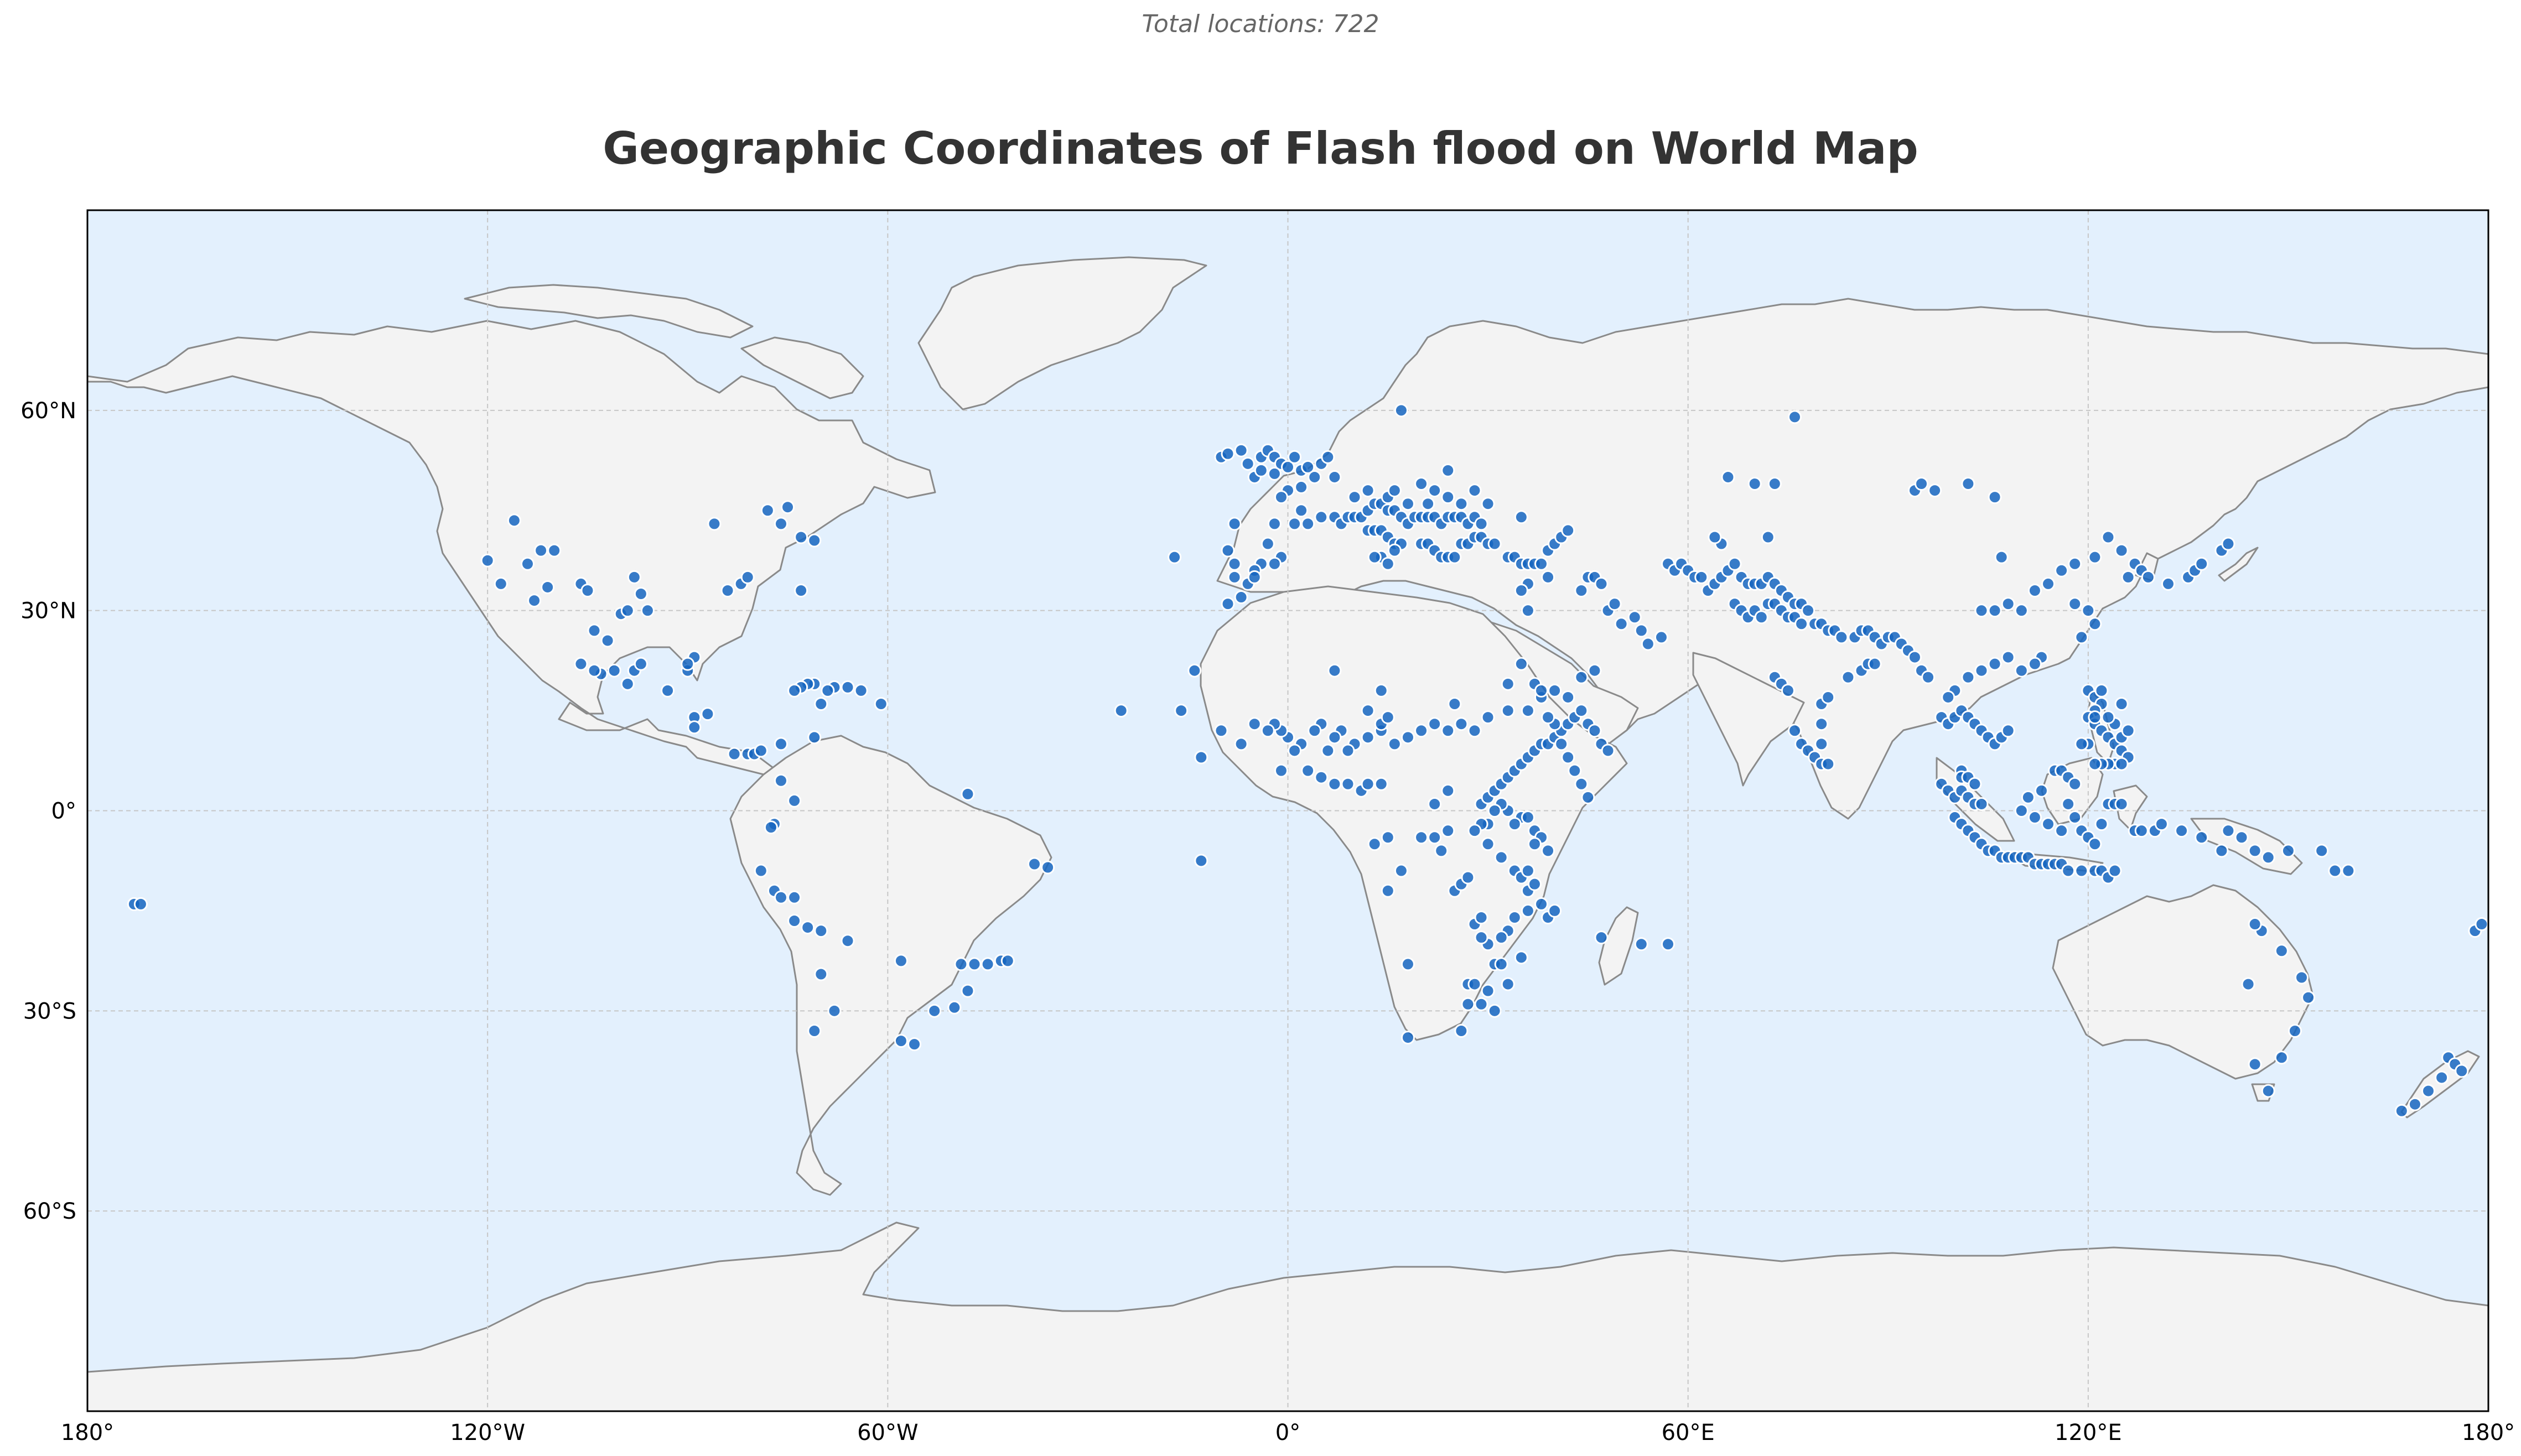  What do you see at coordinates (1287, 1433) in the screenshot?
I see `x-tick-label: 0°` at bounding box center [1287, 1433].